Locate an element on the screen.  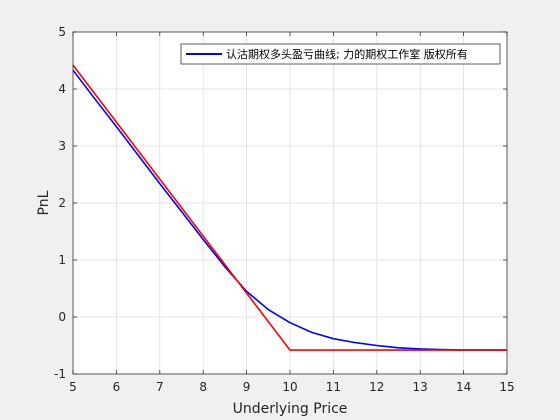
x-tick-label-14: 14 is located at coordinates (463, 387).